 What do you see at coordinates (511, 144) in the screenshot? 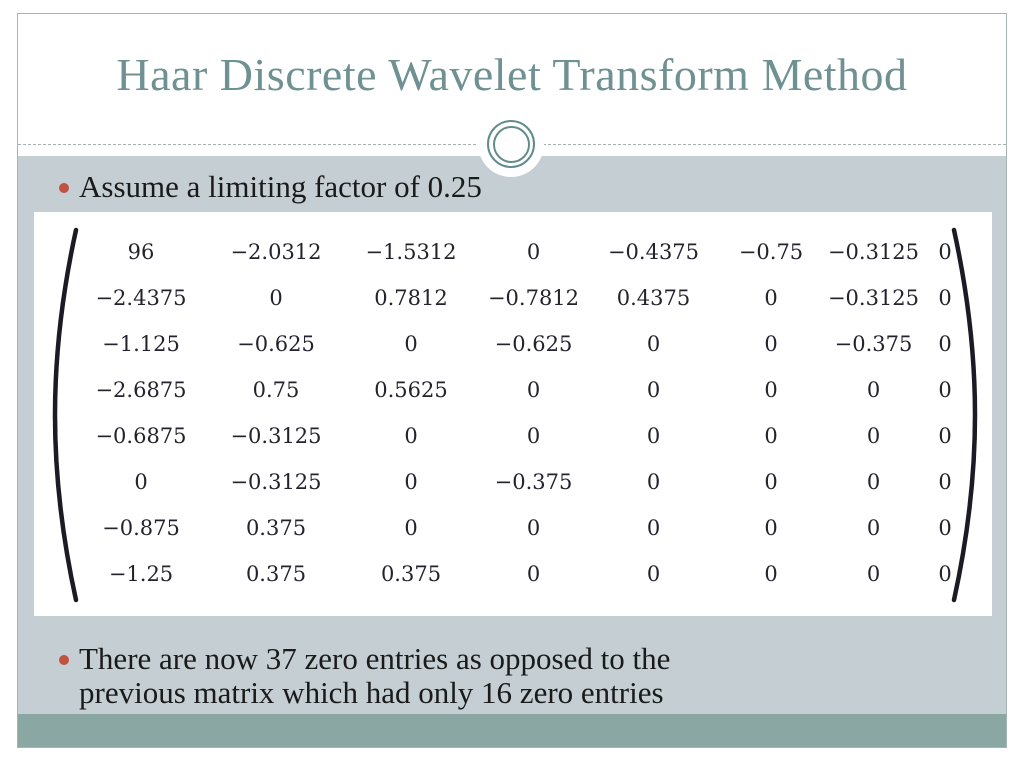
I see `divider-ornament-inner-circle-icon` at bounding box center [511, 144].